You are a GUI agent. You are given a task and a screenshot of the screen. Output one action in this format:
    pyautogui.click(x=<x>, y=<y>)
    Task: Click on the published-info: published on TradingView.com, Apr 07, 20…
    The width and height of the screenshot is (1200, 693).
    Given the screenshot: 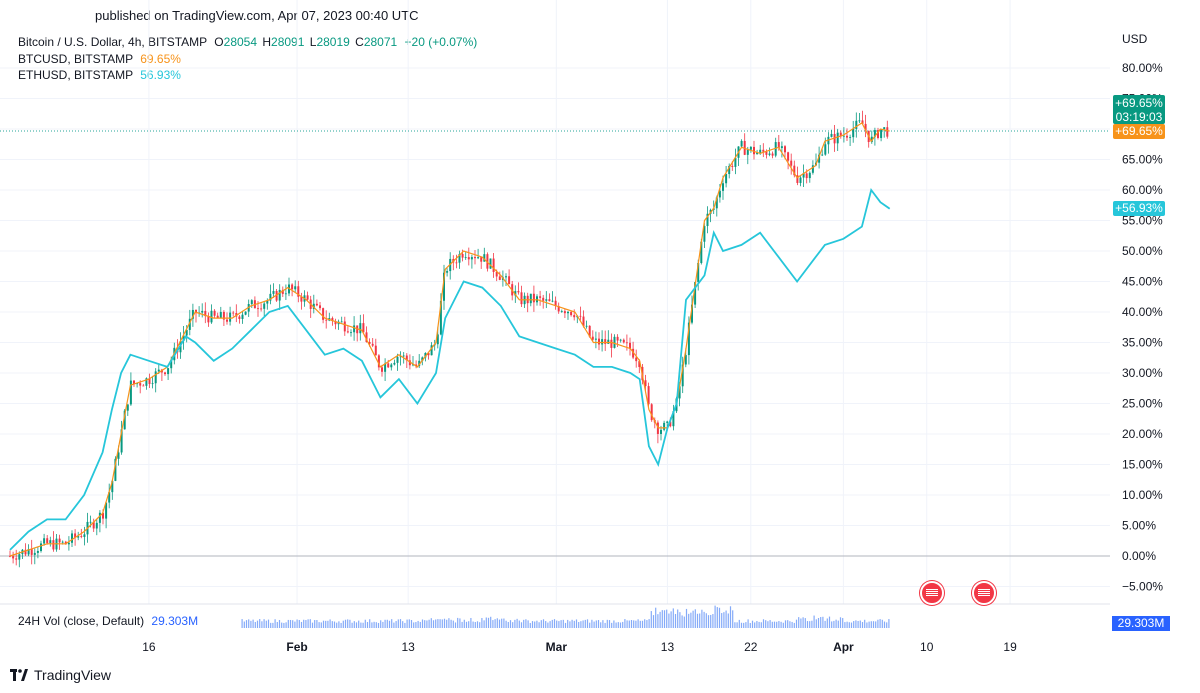 What is the action you would take?
    pyautogui.click(x=257, y=15)
    